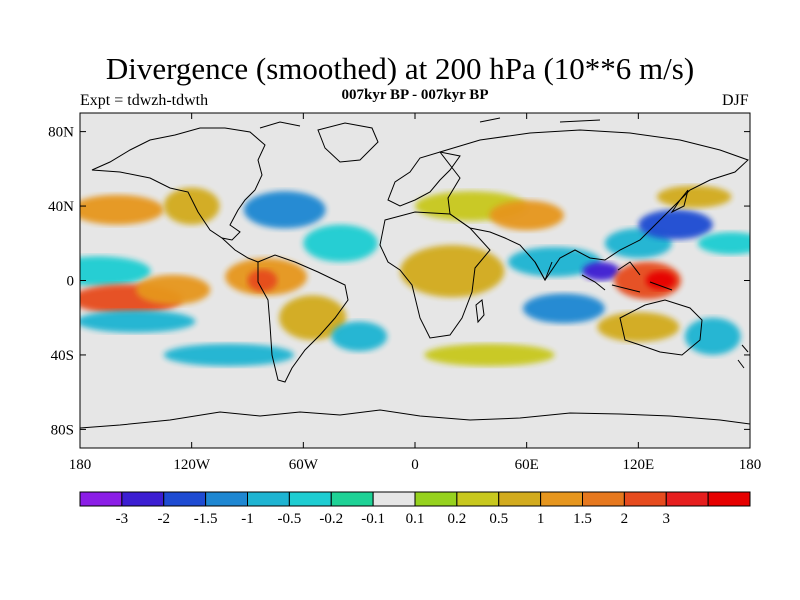  Describe the element at coordinates (144, 100) in the screenshot. I see `experiment-label: Expt = tdwzh-tdwth` at that location.